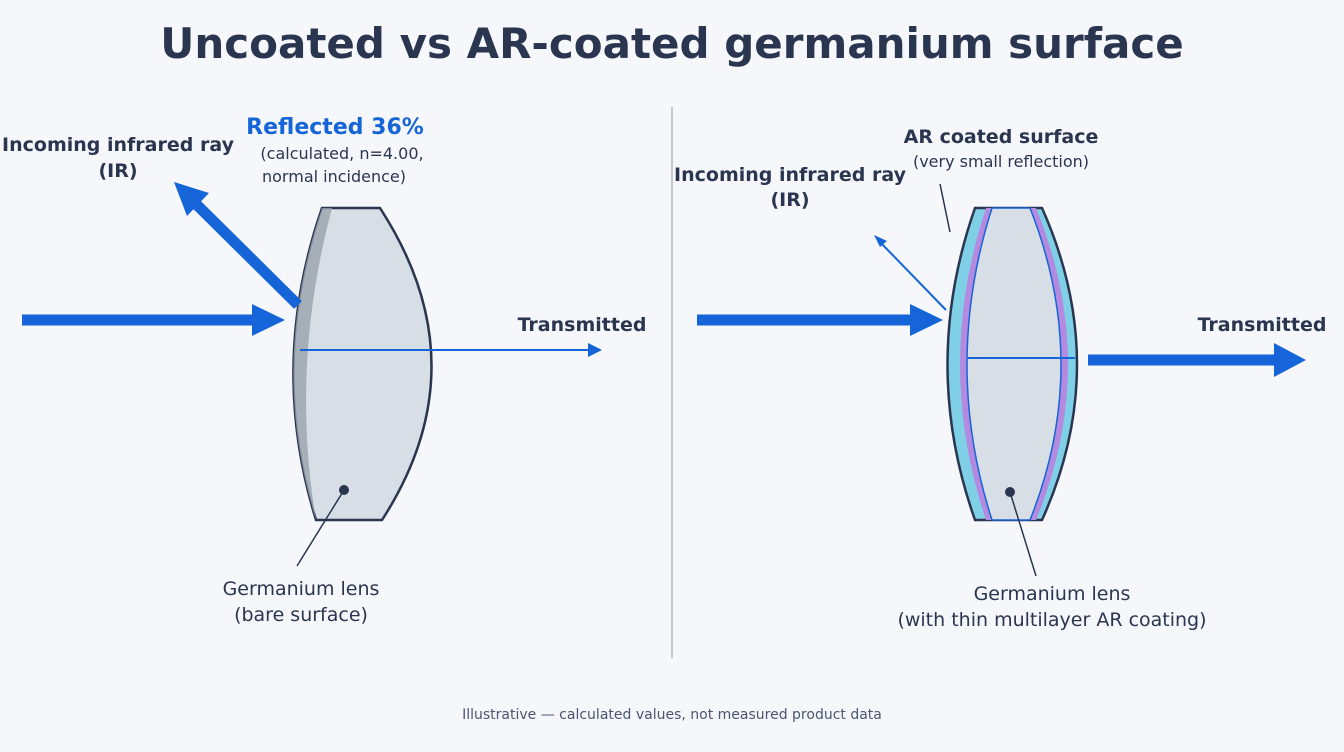  I want to click on left-arrows, so click(312, 269).